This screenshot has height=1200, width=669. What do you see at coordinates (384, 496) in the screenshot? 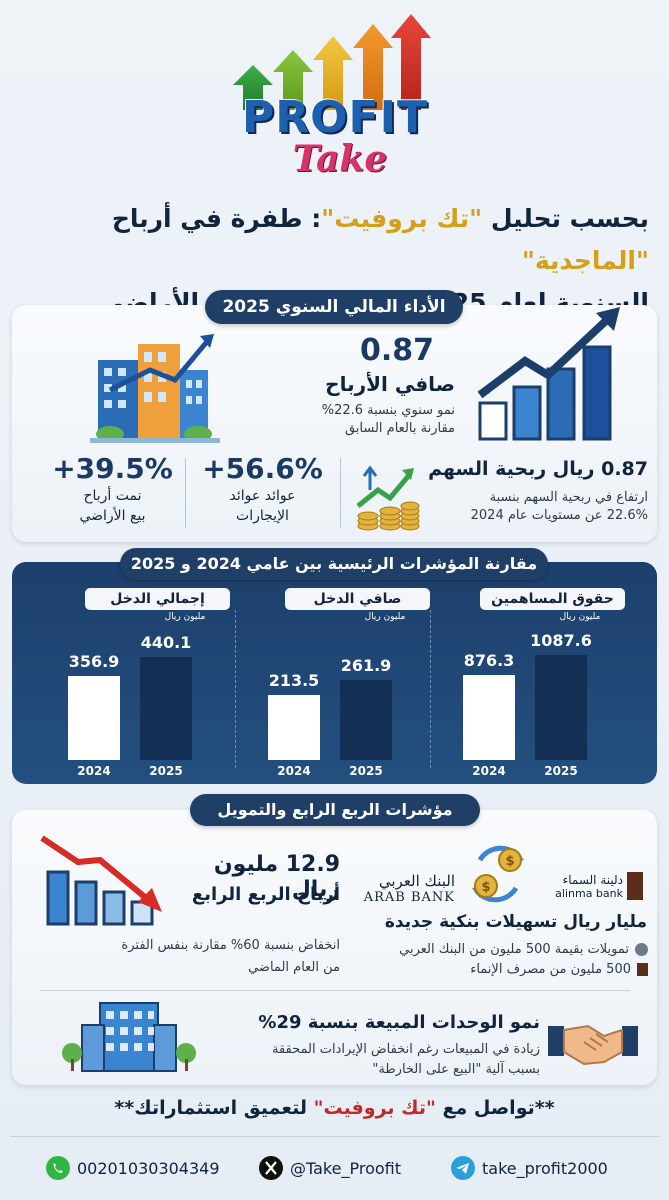
I see `coins-arrow-icon` at bounding box center [384, 496].